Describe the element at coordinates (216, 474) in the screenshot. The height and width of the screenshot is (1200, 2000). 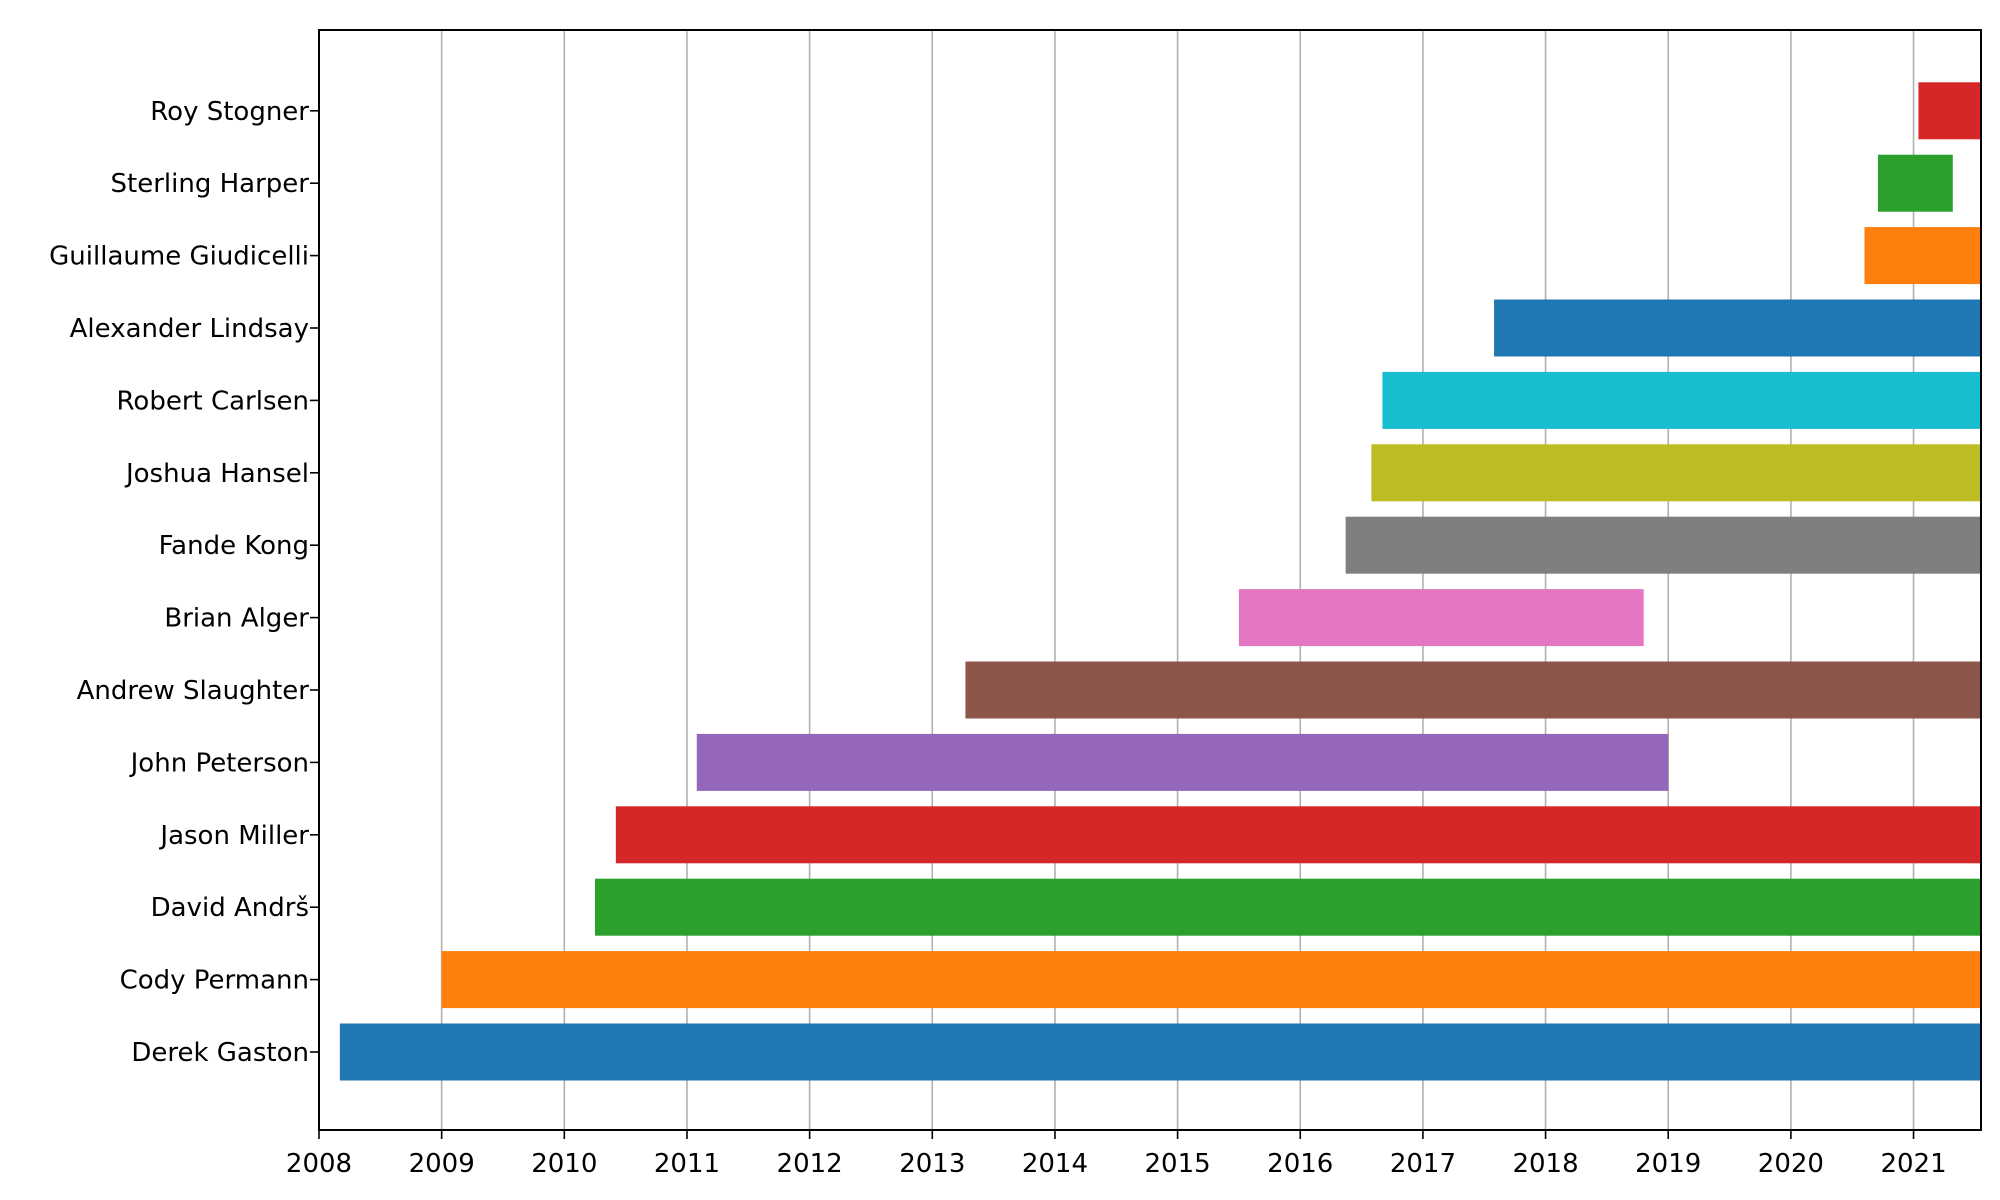
I see `y-tick-label: Joshua Hansel` at that location.